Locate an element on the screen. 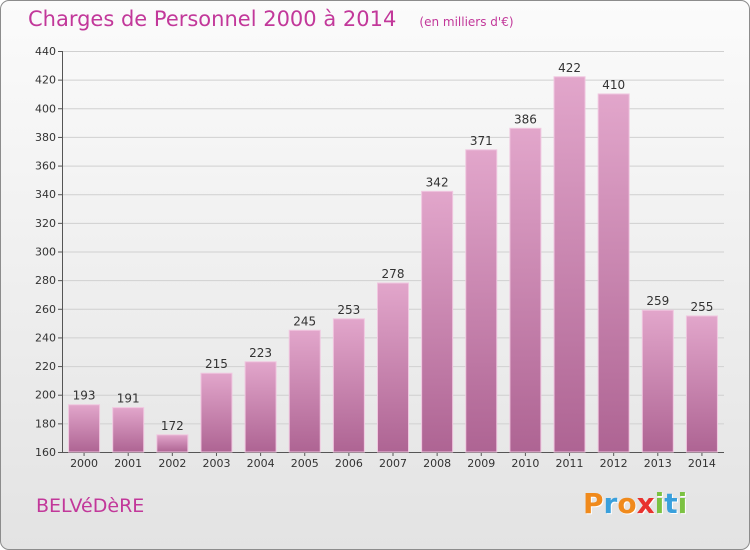 The height and width of the screenshot is (550, 750). y-tick-label: 200 is located at coordinates (45, 395).